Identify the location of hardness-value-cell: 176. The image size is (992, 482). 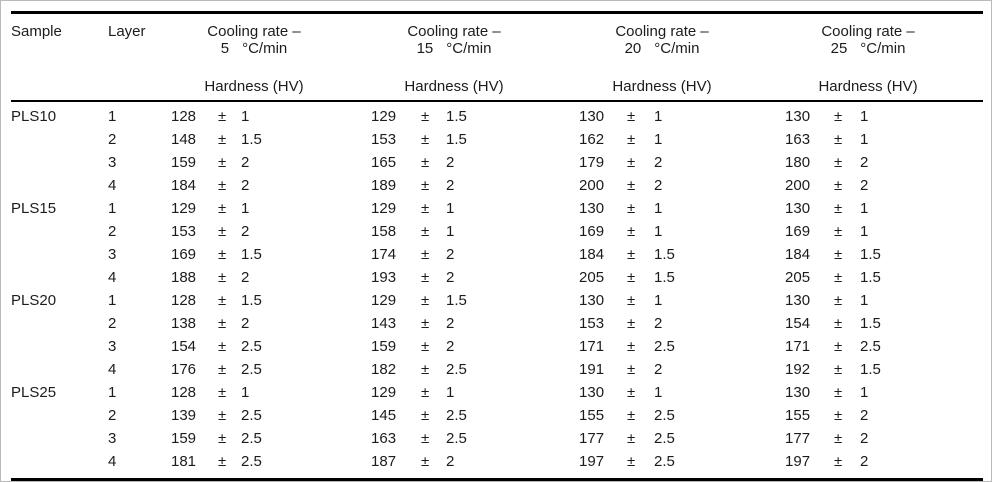
(184, 369).